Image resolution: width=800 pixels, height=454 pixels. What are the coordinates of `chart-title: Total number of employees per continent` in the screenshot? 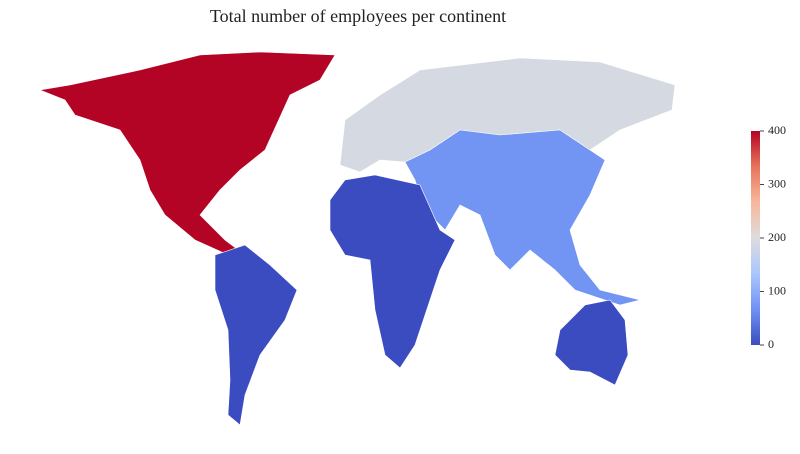 It's located at (358, 16).